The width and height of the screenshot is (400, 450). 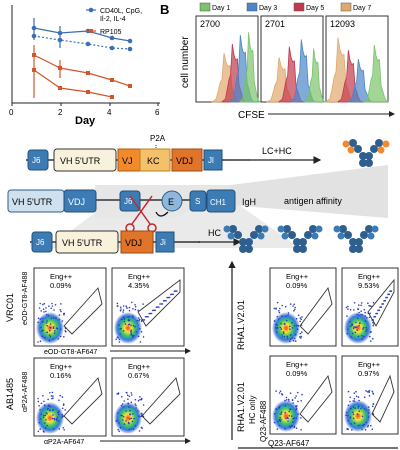 I want to click on flow-plot: Eng++0.97%, so click(x=370, y=395).